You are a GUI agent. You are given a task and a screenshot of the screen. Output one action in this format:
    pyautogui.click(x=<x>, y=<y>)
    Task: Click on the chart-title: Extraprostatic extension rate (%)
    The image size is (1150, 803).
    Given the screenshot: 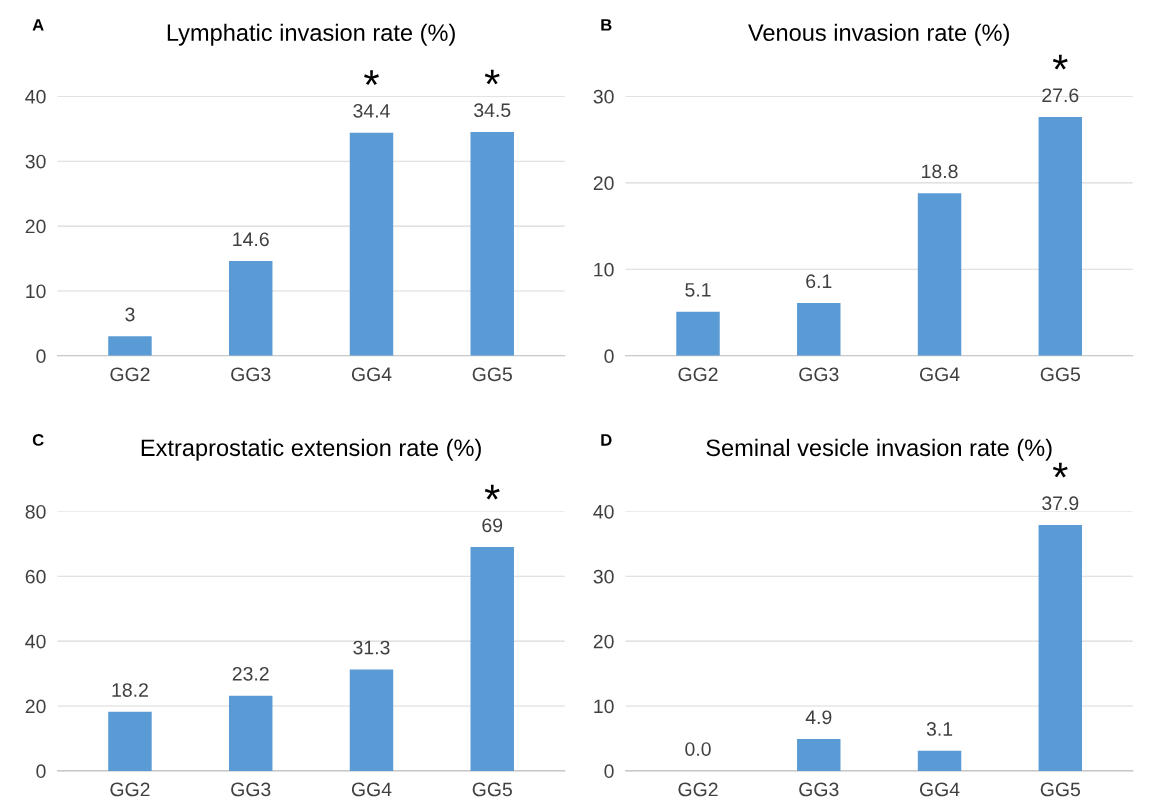 What is the action you would take?
    pyautogui.click(x=311, y=449)
    